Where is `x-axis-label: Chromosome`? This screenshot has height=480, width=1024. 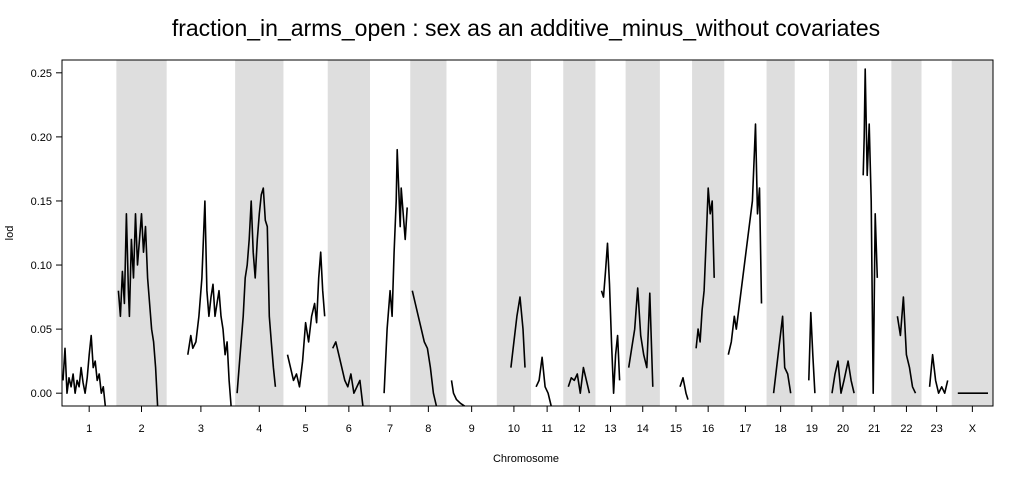
x-axis-label: Chromosome is located at coordinates (526, 459).